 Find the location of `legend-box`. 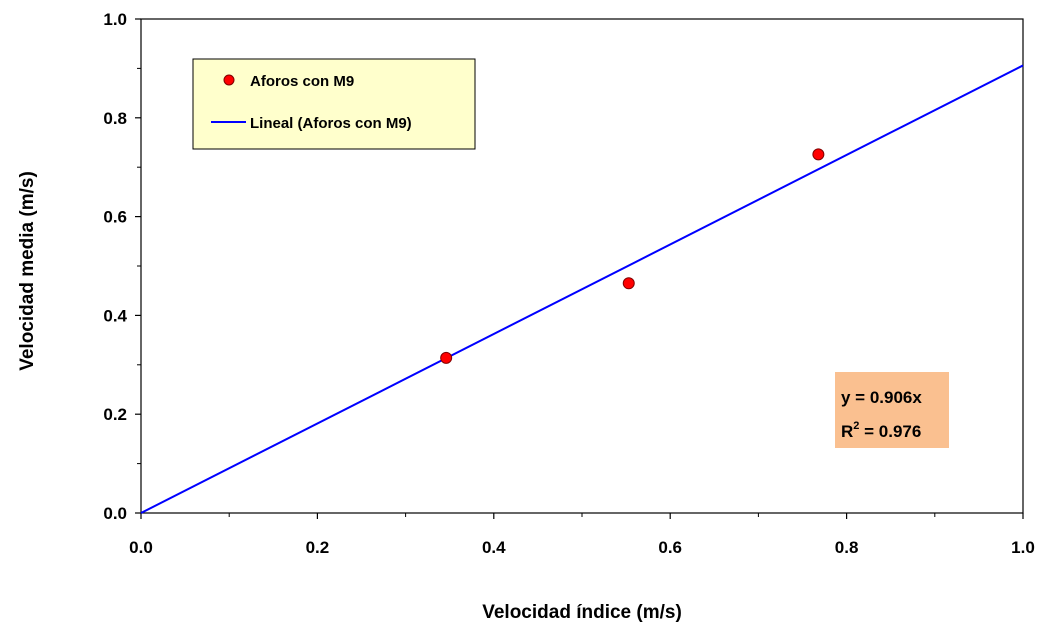

legend-box is located at coordinates (334, 104).